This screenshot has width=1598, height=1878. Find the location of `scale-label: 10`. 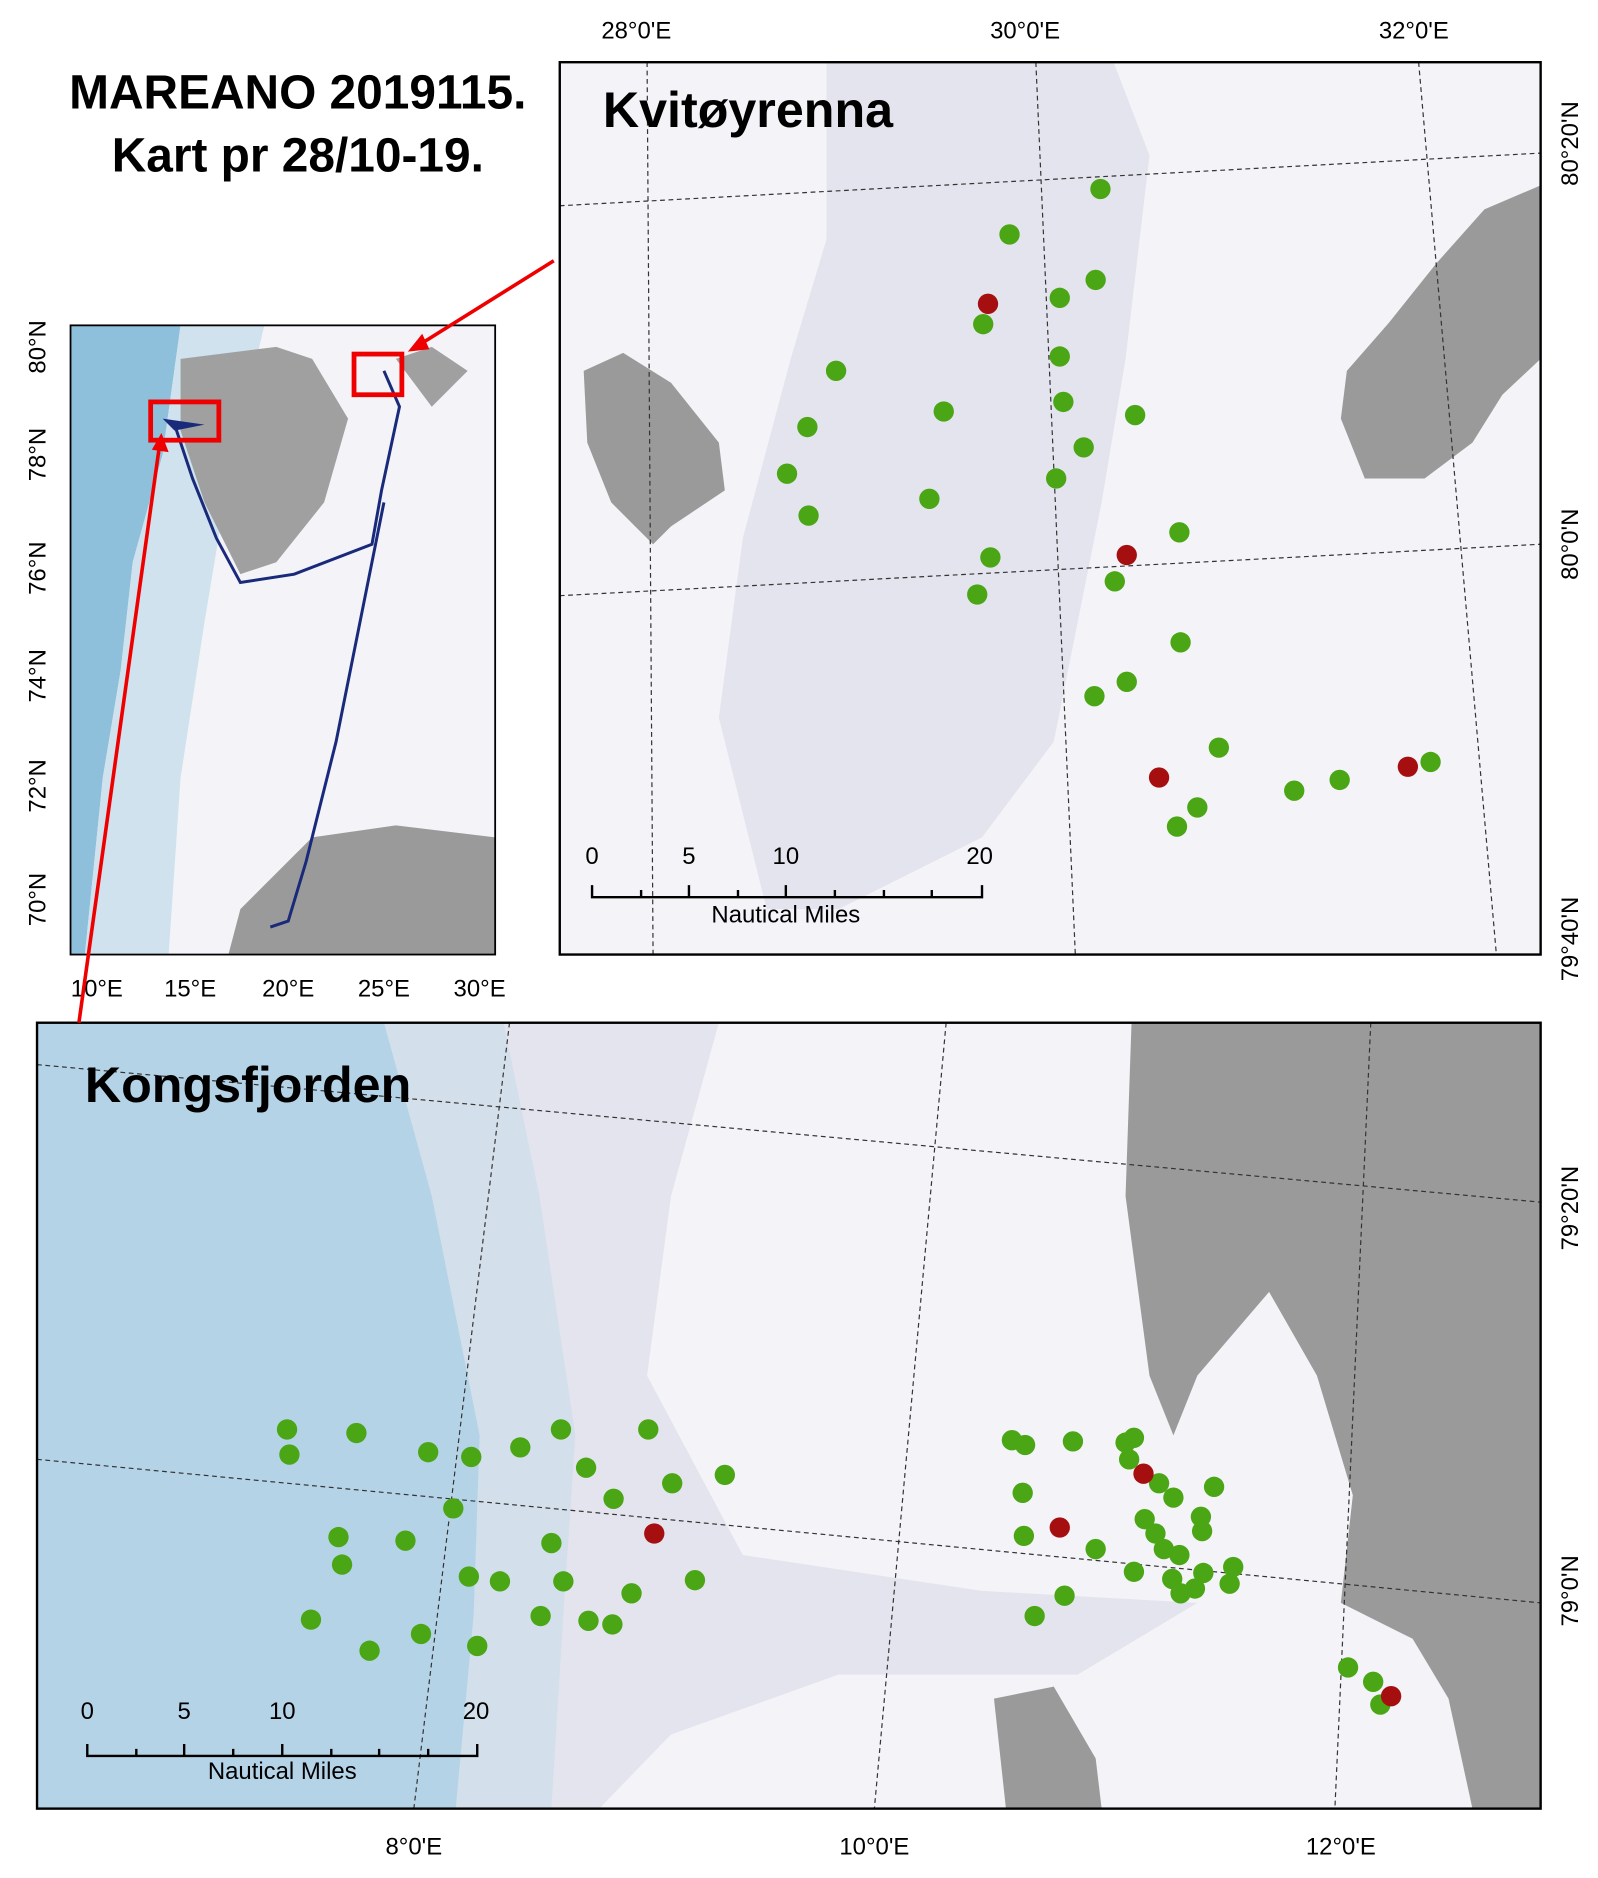

scale-label: 10 is located at coordinates (786, 856).